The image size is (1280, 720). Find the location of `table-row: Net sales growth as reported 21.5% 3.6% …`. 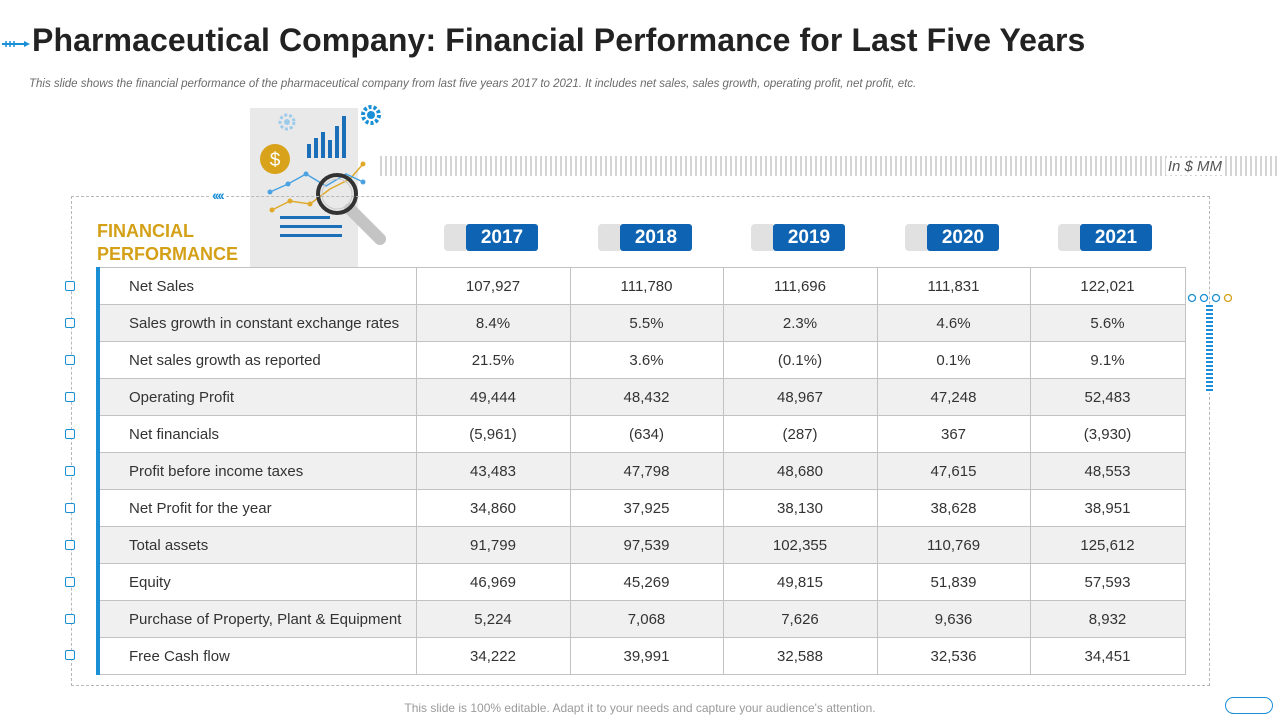

table-row: Net sales growth as reported 21.5% 3.6% … is located at coordinates (641, 360).